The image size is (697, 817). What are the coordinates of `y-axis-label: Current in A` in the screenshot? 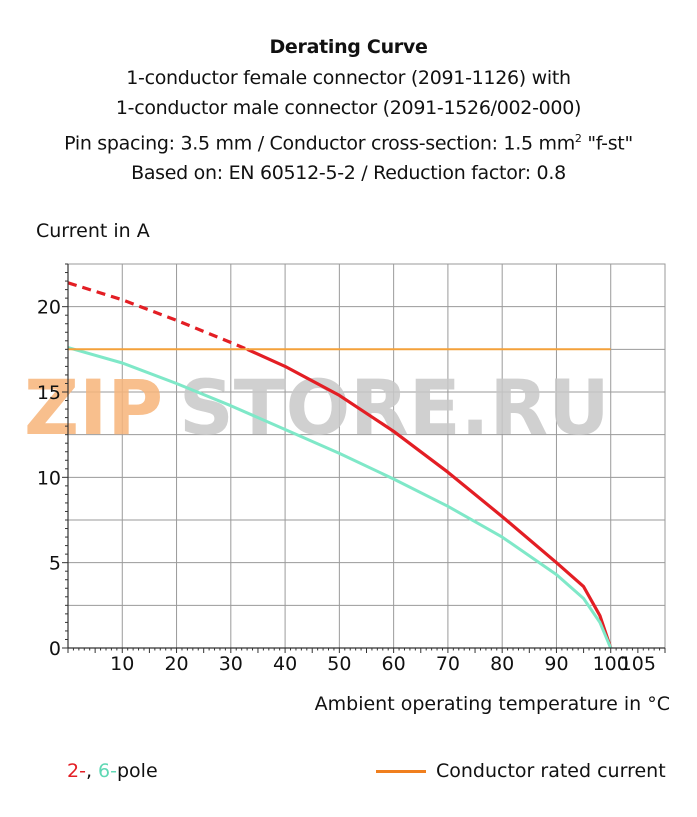 It's located at (93, 231).